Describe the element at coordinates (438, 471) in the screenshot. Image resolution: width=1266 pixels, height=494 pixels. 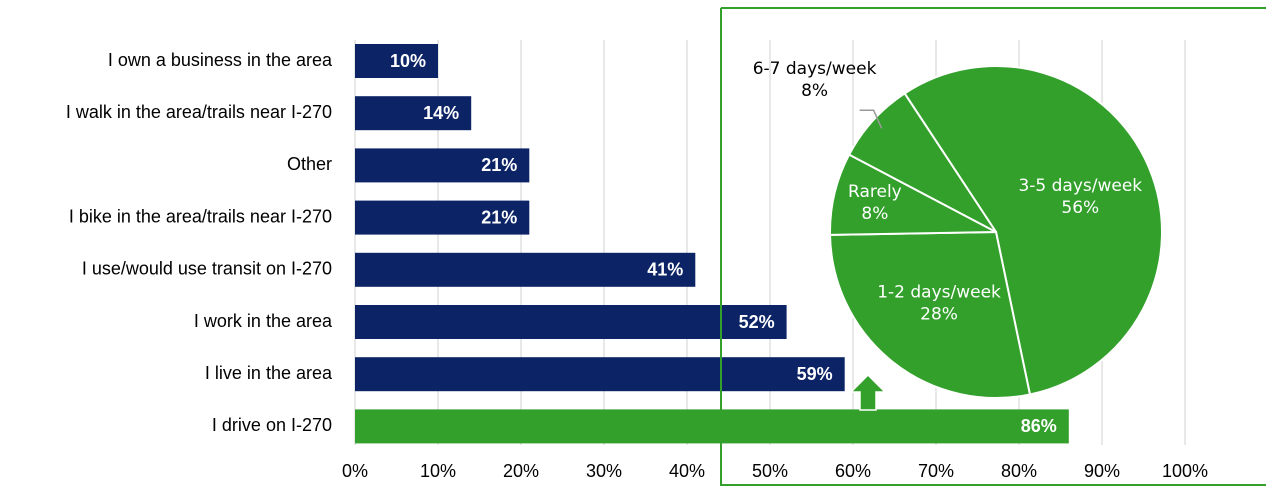
I see `x-tick-label: 10%` at that location.